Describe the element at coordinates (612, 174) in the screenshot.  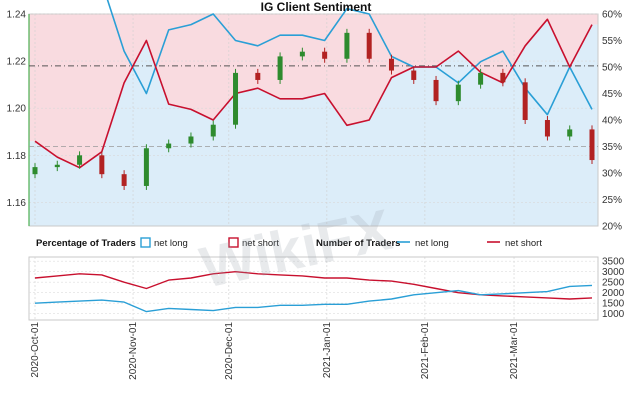
I see `percent-tick-label: 30%` at that location.